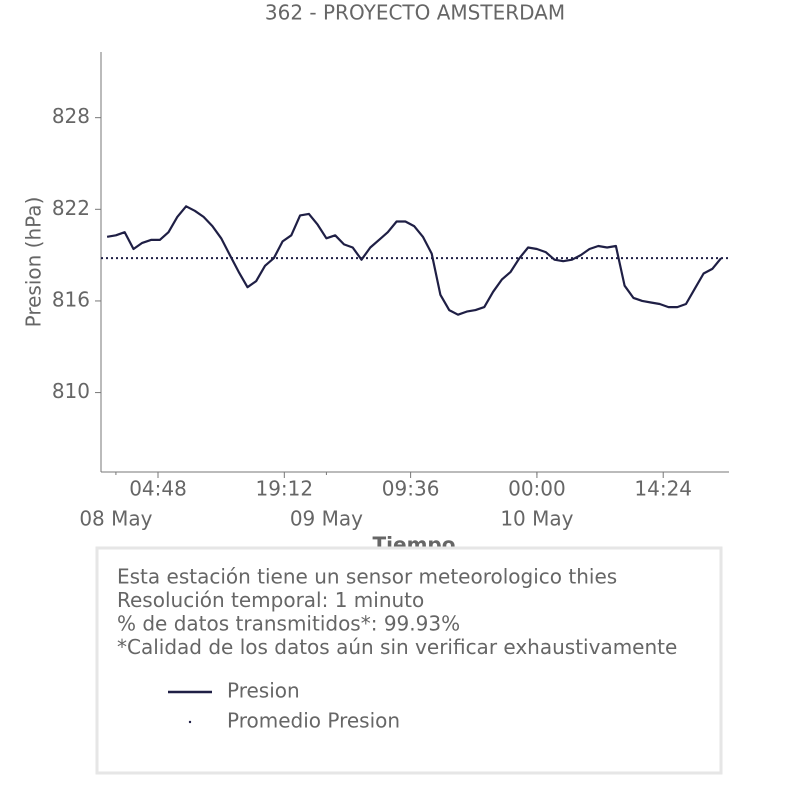 The width and height of the screenshot is (806, 806). I want to click on y-tick-label: 816, so click(71, 299).